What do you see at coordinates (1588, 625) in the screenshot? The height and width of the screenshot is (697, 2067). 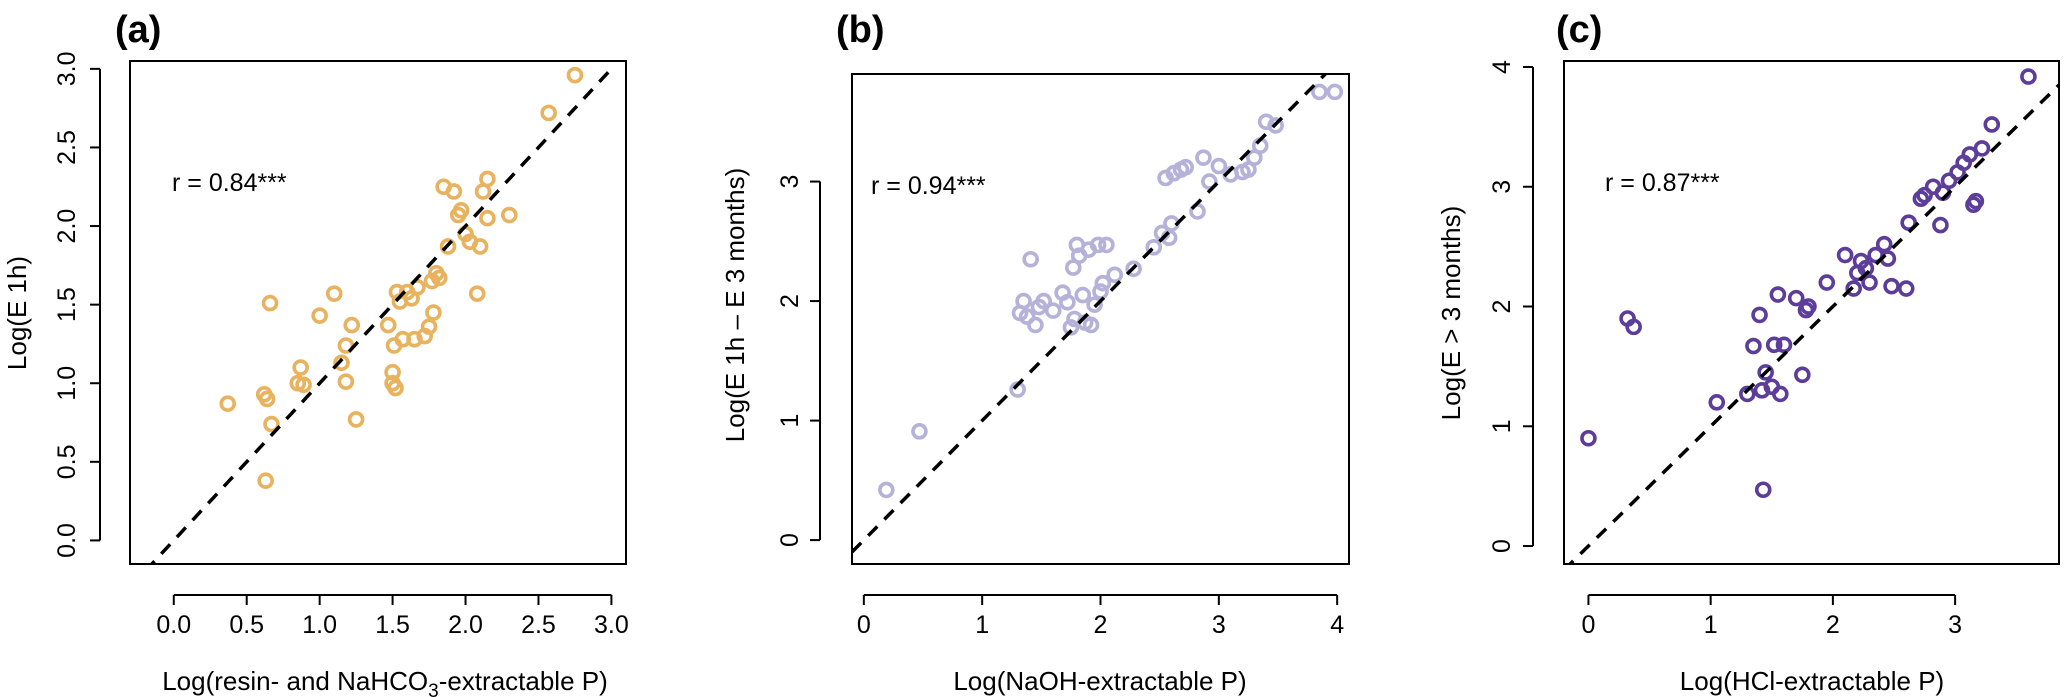 I see `panel-c-x-tick-label-0: 0` at bounding box center [1588, 625].